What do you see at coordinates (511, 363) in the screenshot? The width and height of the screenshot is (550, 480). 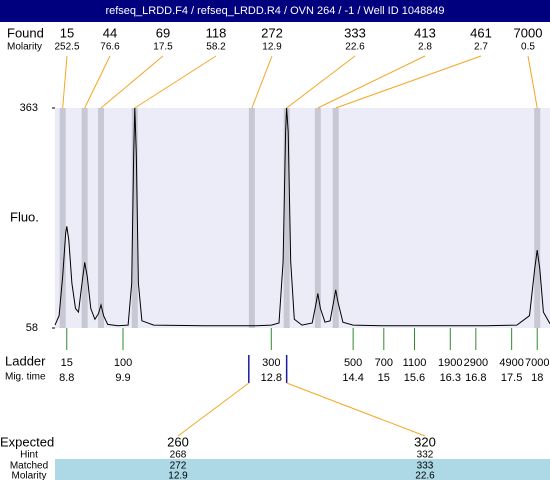 I see `ladder-size: 4900` at bounding box center [511, 363].